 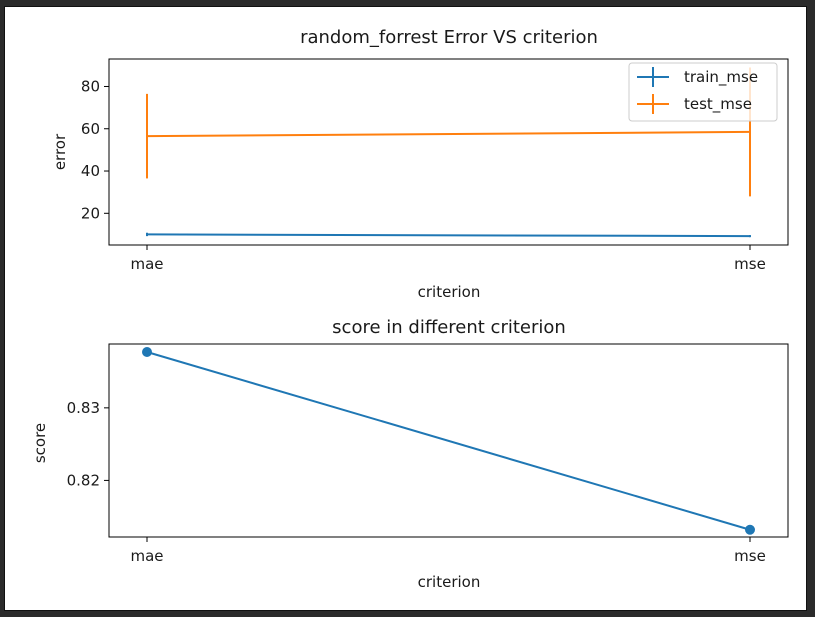 I want to click on error-legend: train_mse test_mse, so click(x=703, y=92).